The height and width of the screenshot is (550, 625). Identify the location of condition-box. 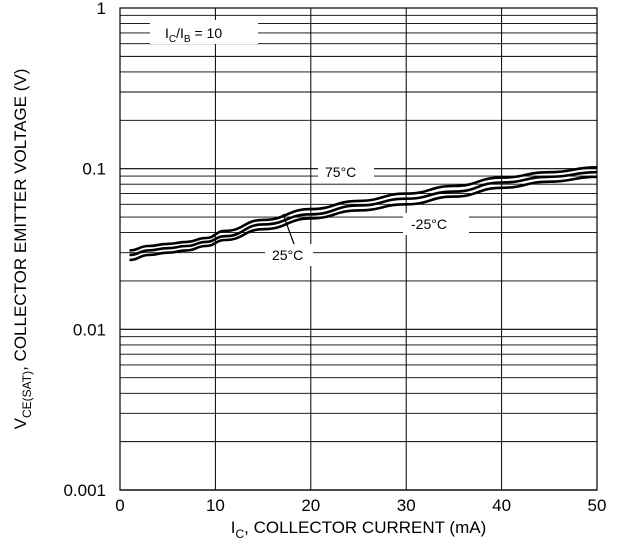
(204, 32).